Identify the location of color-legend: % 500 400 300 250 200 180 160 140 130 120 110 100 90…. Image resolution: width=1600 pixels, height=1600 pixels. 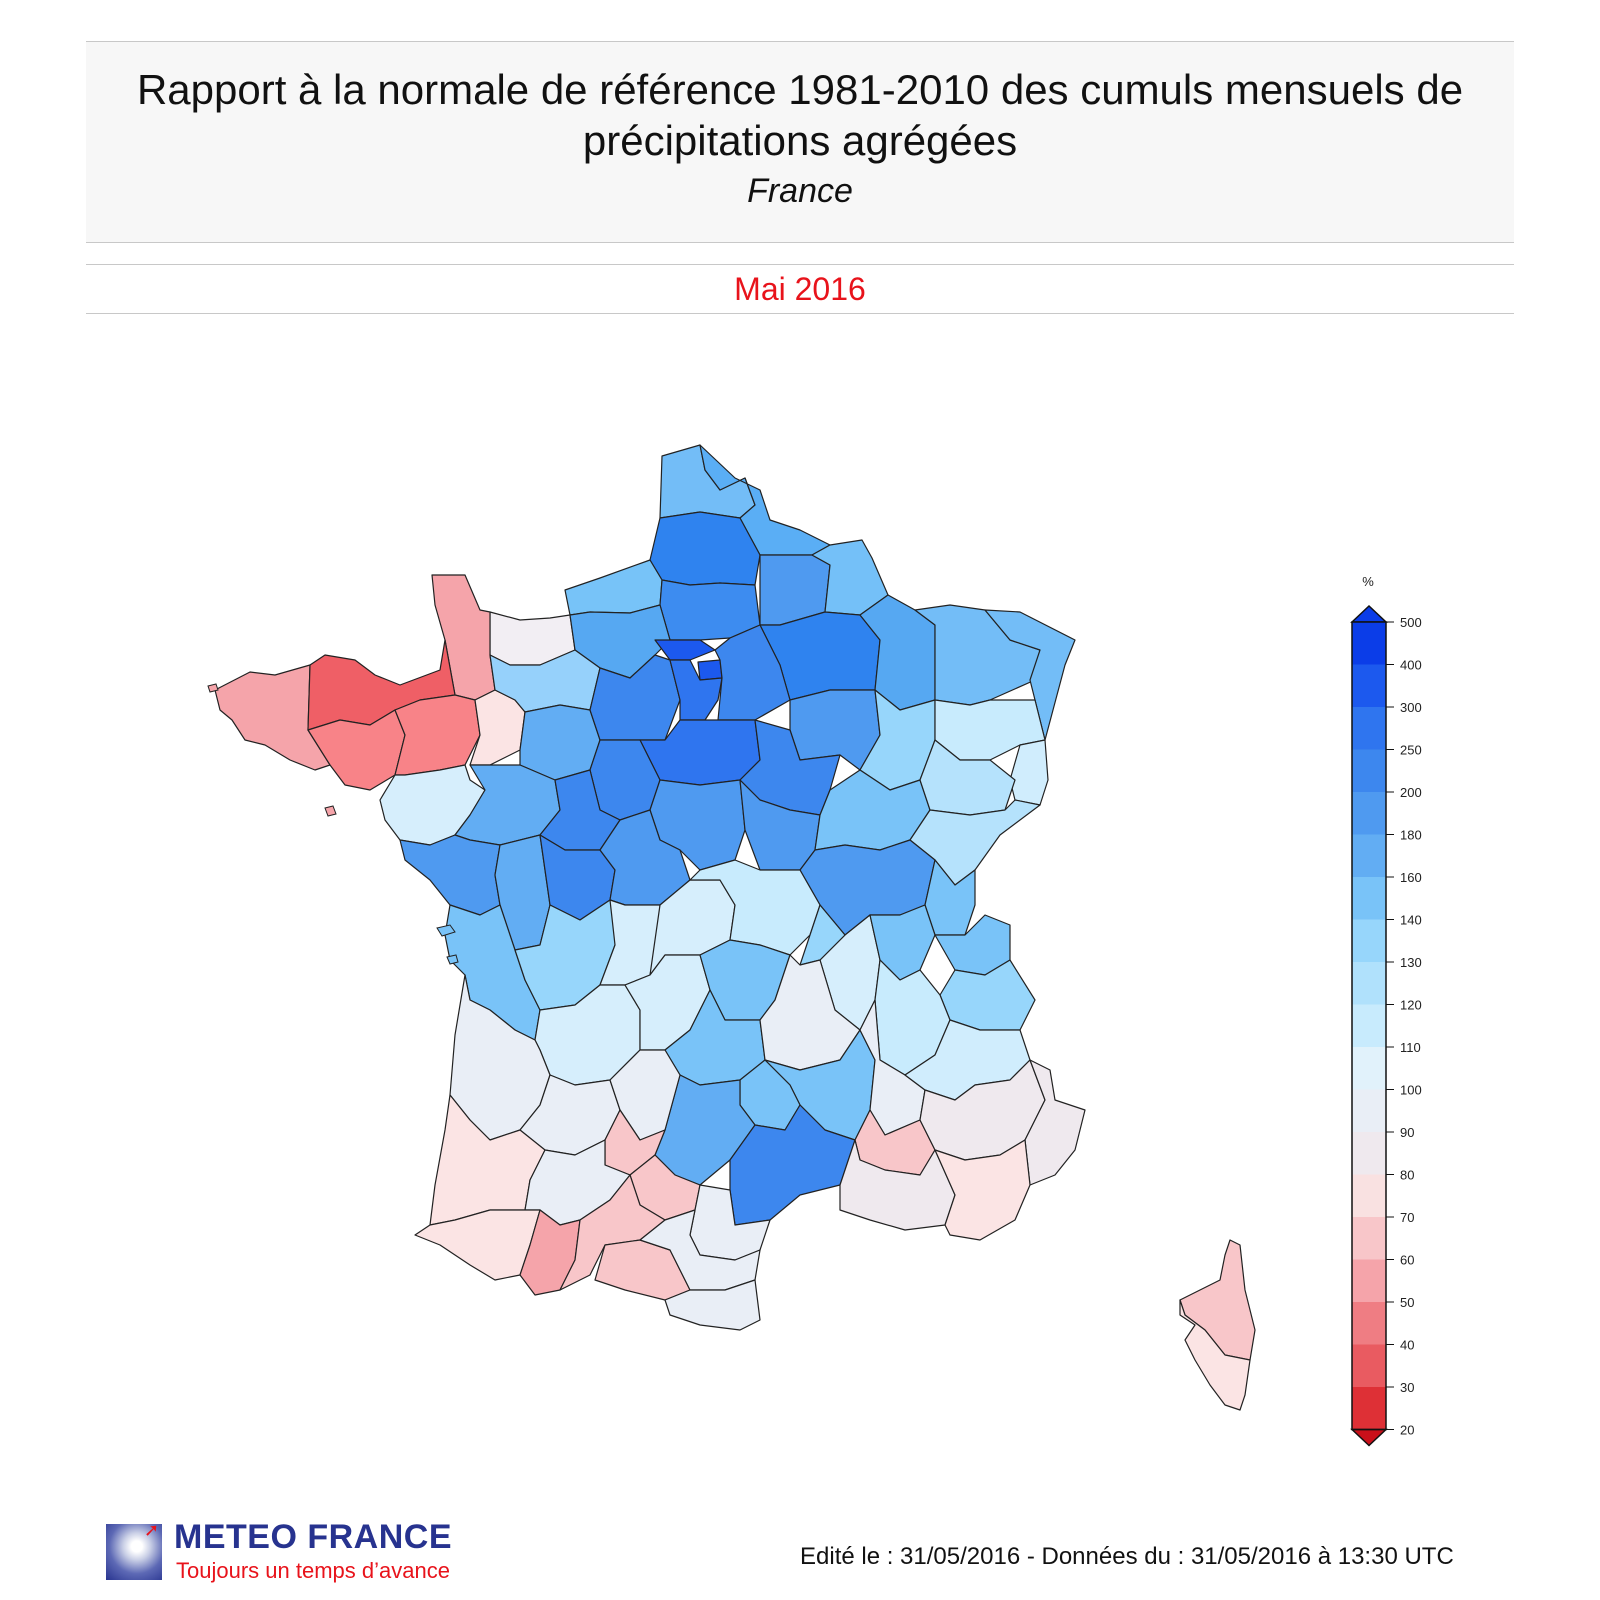
(1386, 1010).